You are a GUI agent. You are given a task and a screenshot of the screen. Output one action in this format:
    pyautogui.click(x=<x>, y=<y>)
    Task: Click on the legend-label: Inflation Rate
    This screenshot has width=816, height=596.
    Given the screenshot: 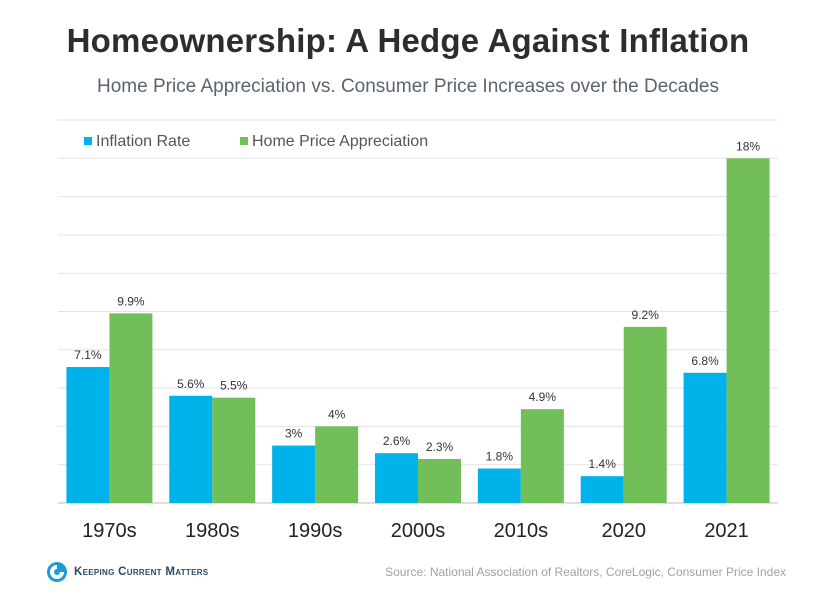 What is the action you would take?
    pyautogui.click(x=143, y=141)
    